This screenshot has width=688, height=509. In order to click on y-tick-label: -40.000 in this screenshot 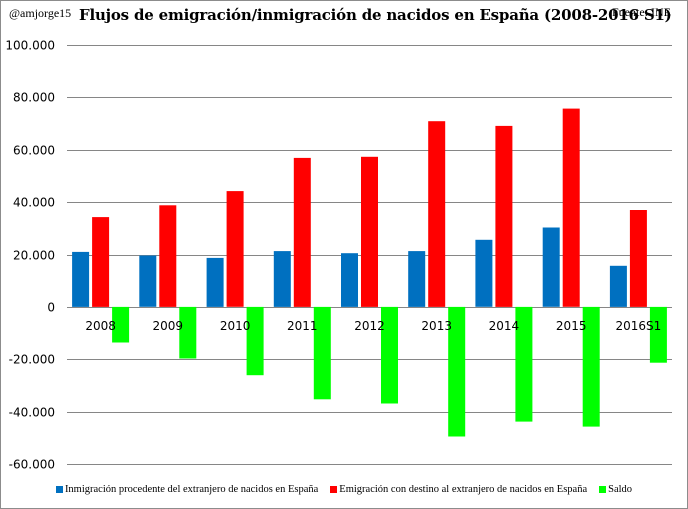, I will do `click(32, 413)`.